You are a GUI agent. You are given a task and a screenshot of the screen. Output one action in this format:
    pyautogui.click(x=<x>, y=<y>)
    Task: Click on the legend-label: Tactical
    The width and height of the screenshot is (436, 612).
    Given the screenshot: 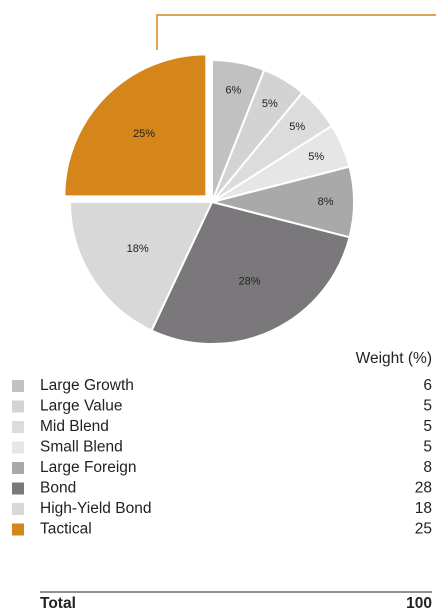 What is the action you would take?
    pyautogui.click(x=66, y=529)
    